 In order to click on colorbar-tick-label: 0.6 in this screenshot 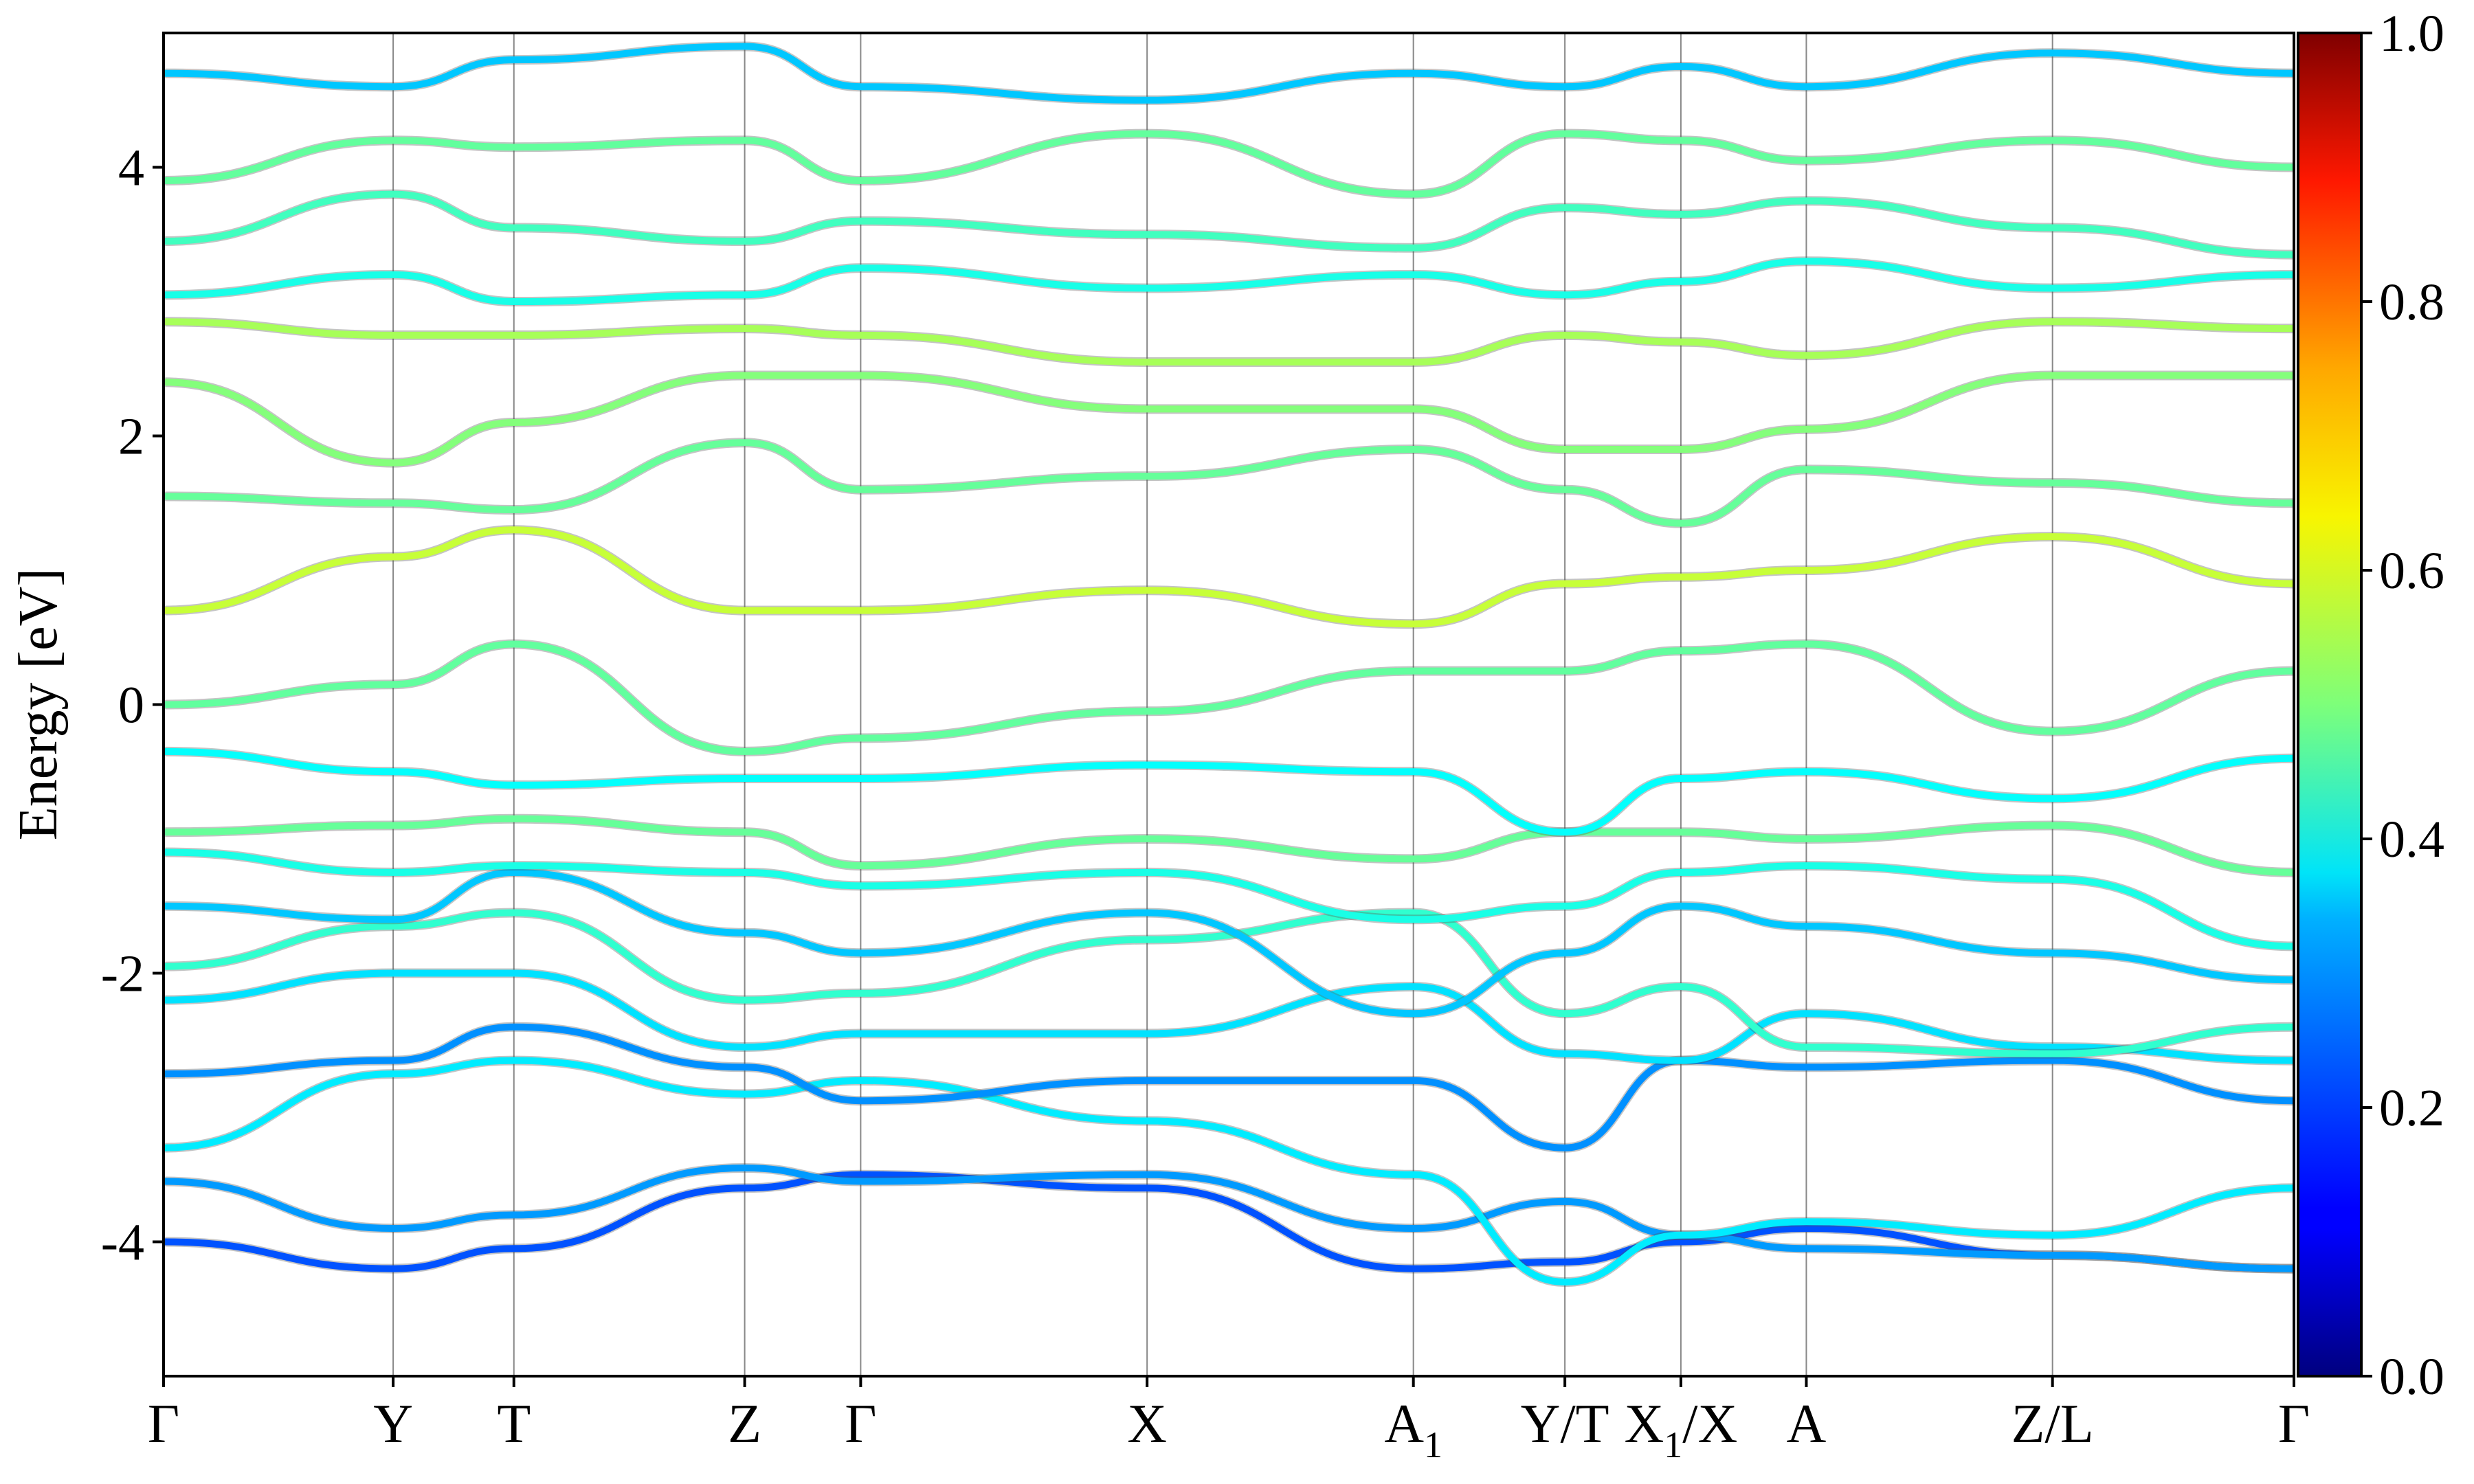, I will do `click(2411, 571)`.